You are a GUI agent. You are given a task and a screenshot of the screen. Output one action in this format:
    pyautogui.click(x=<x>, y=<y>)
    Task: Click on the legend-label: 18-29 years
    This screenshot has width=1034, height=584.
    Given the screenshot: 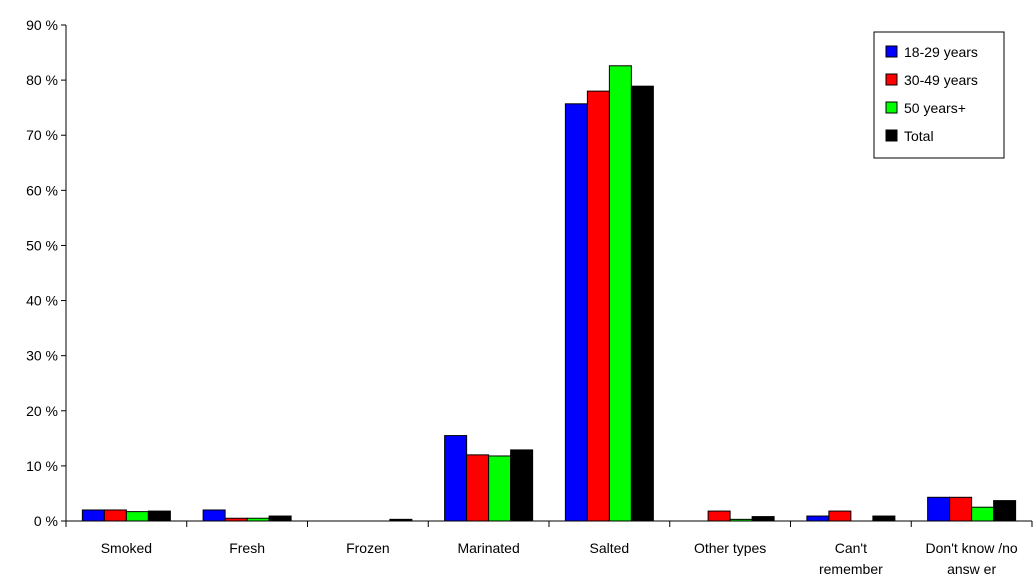 What is the action you would take?
    pyautogui.click(x=941, y=52)
    